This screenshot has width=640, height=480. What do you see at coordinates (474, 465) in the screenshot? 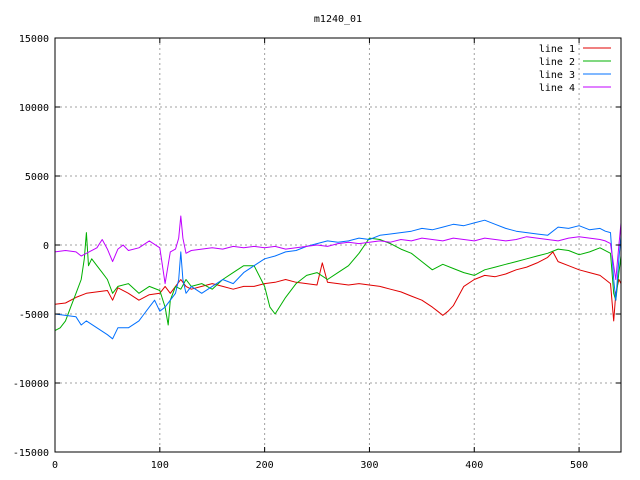
I see `x-tick-label: 400` at bounding box center [474, 465].